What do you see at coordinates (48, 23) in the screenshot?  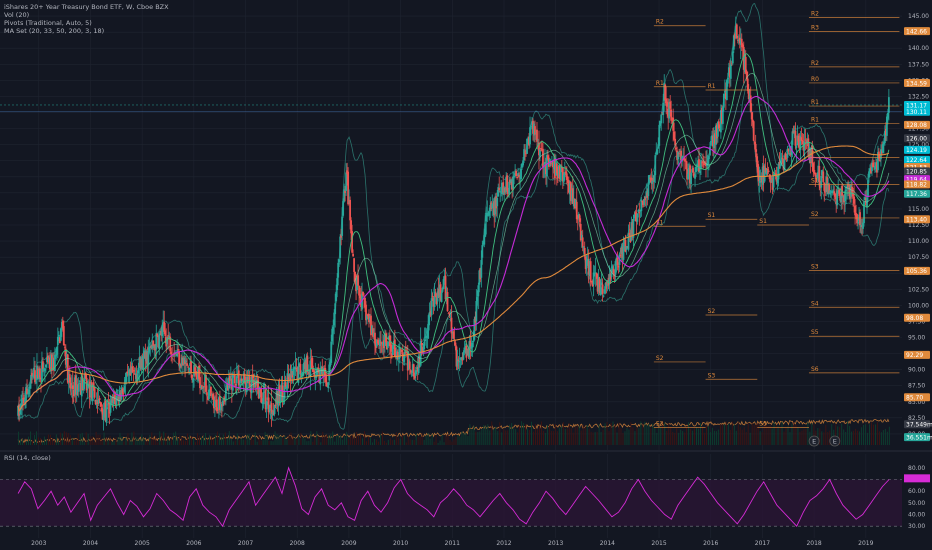 I see `pivots-indicator-label: Pivots (Traditional, Auto, 5)` at bounding box center [48, 23].